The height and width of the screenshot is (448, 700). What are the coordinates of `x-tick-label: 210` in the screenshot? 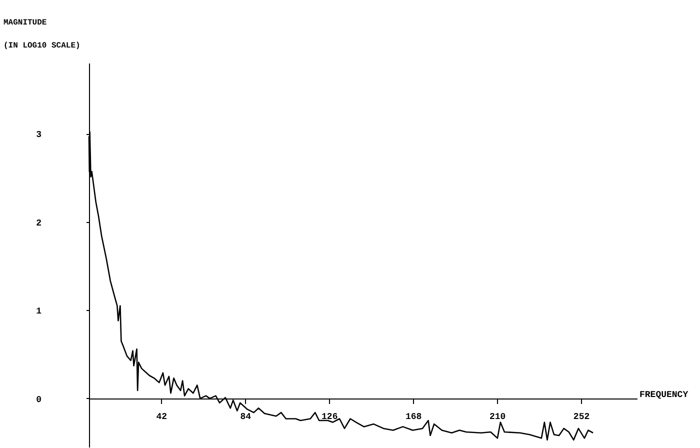 It's located at (497, 417).